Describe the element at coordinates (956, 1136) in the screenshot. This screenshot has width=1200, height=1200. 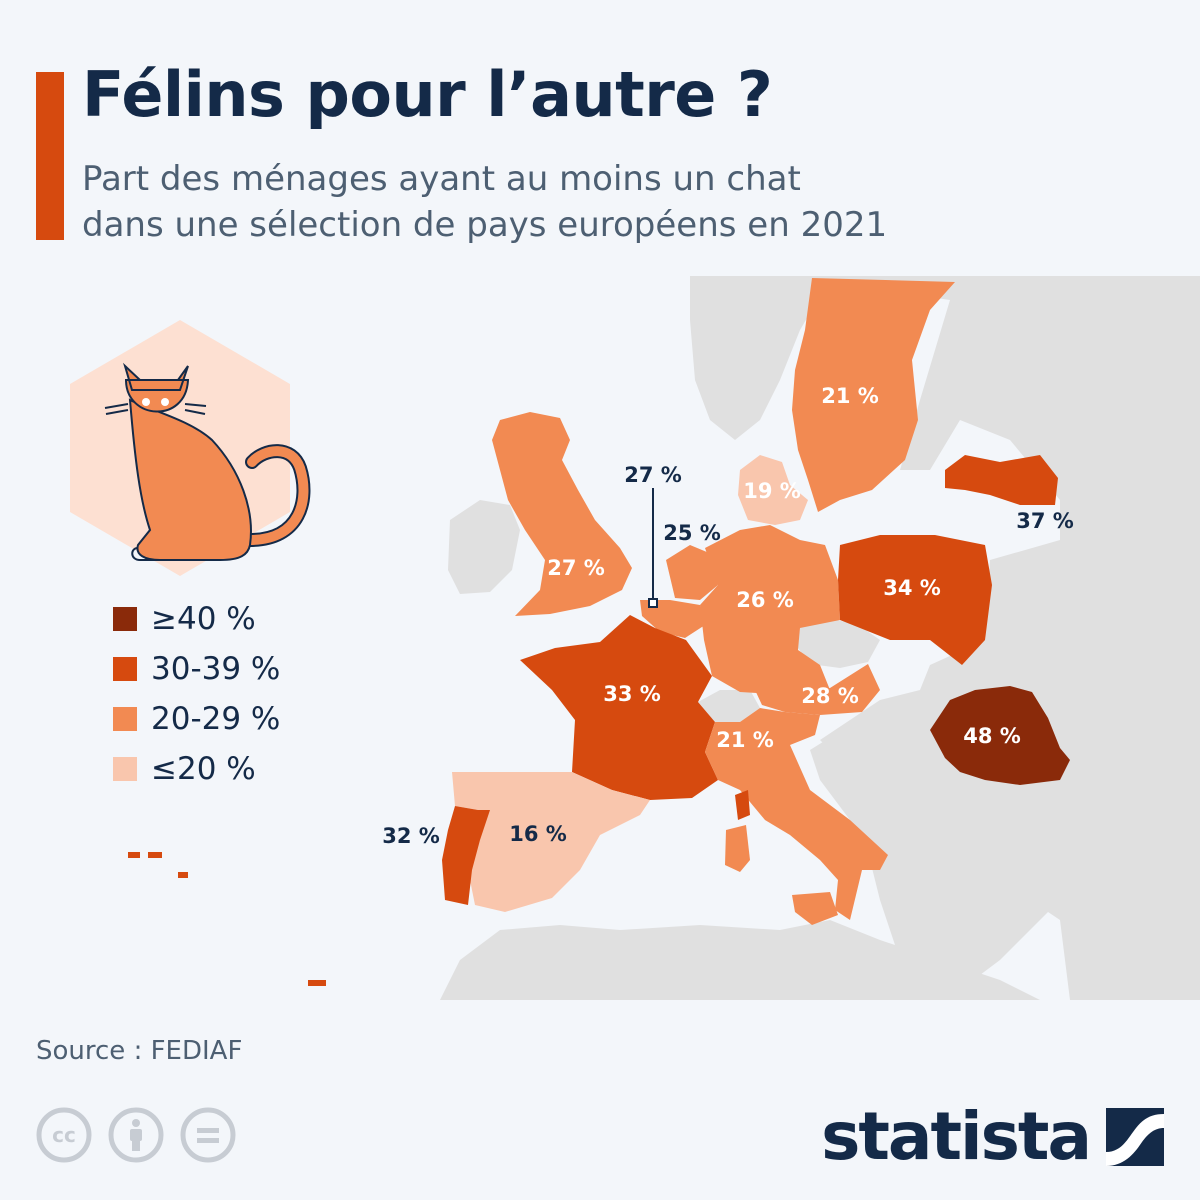
I see `logo-wordmark: statista` at that location.